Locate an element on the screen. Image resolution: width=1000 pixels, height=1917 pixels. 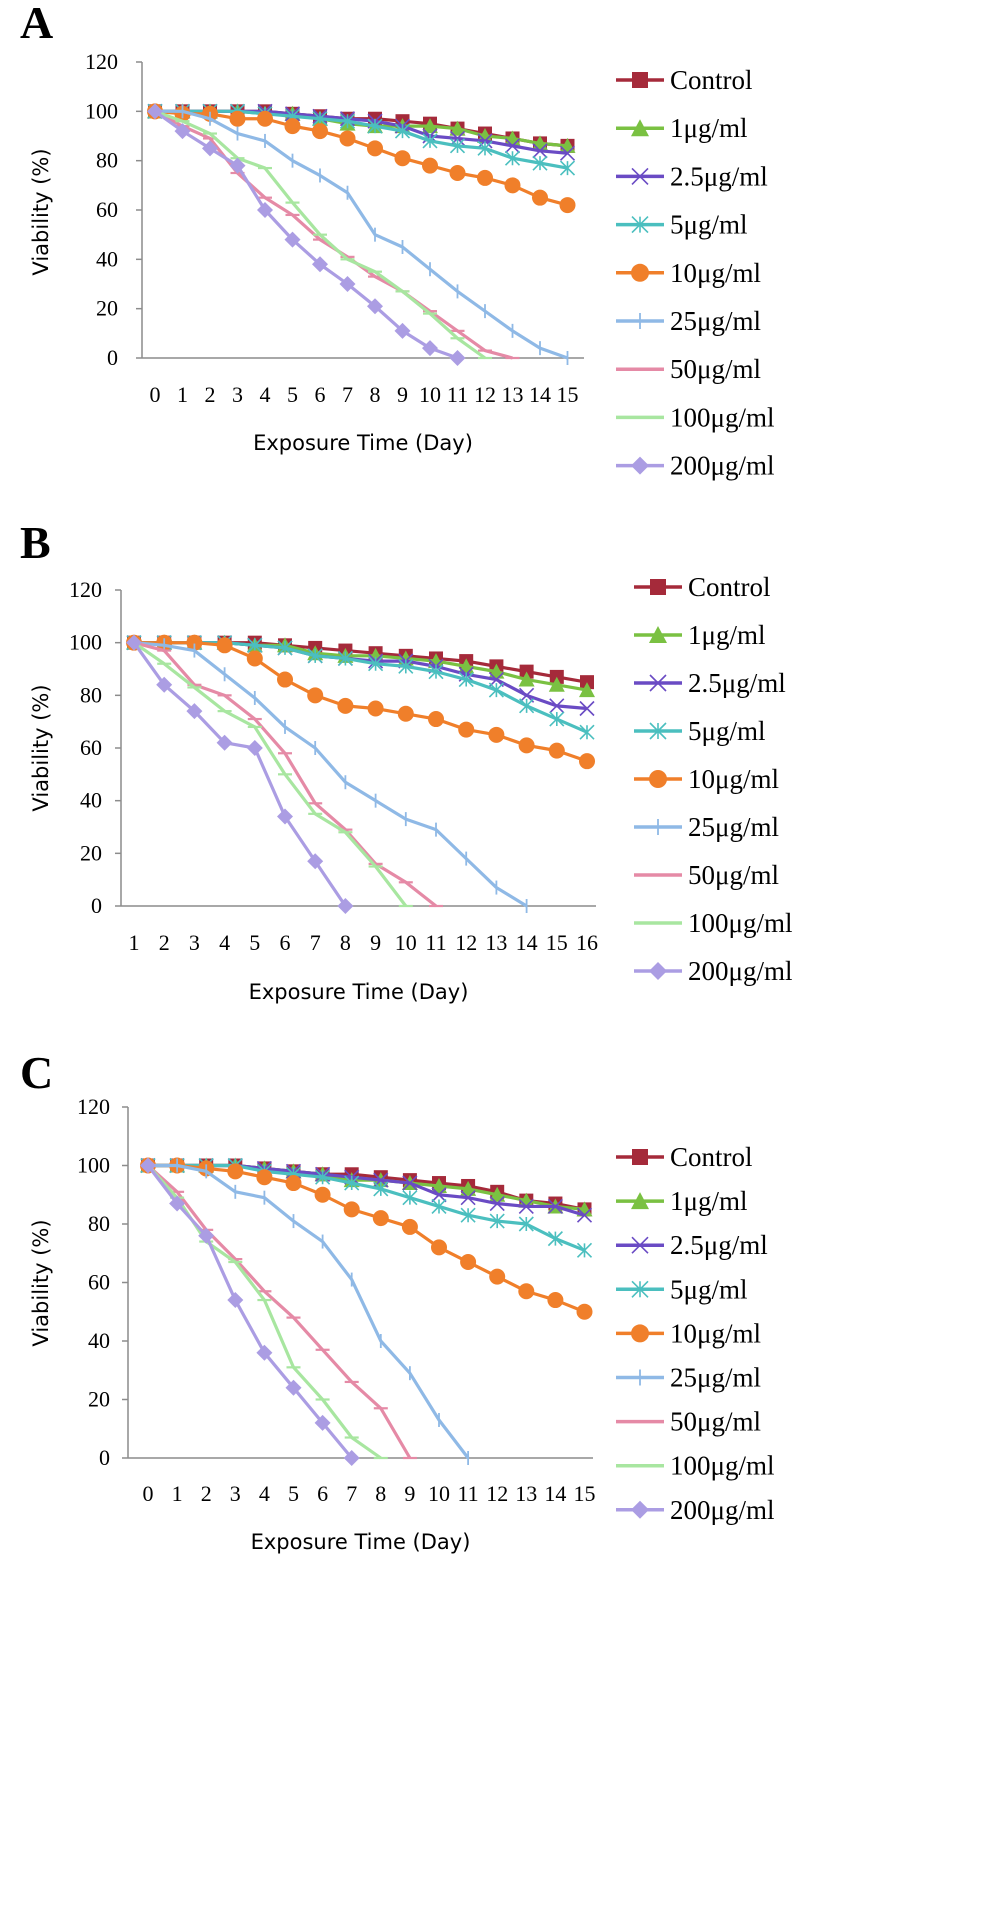
x-tick-label: 10 is located at coordinates (430, 394).